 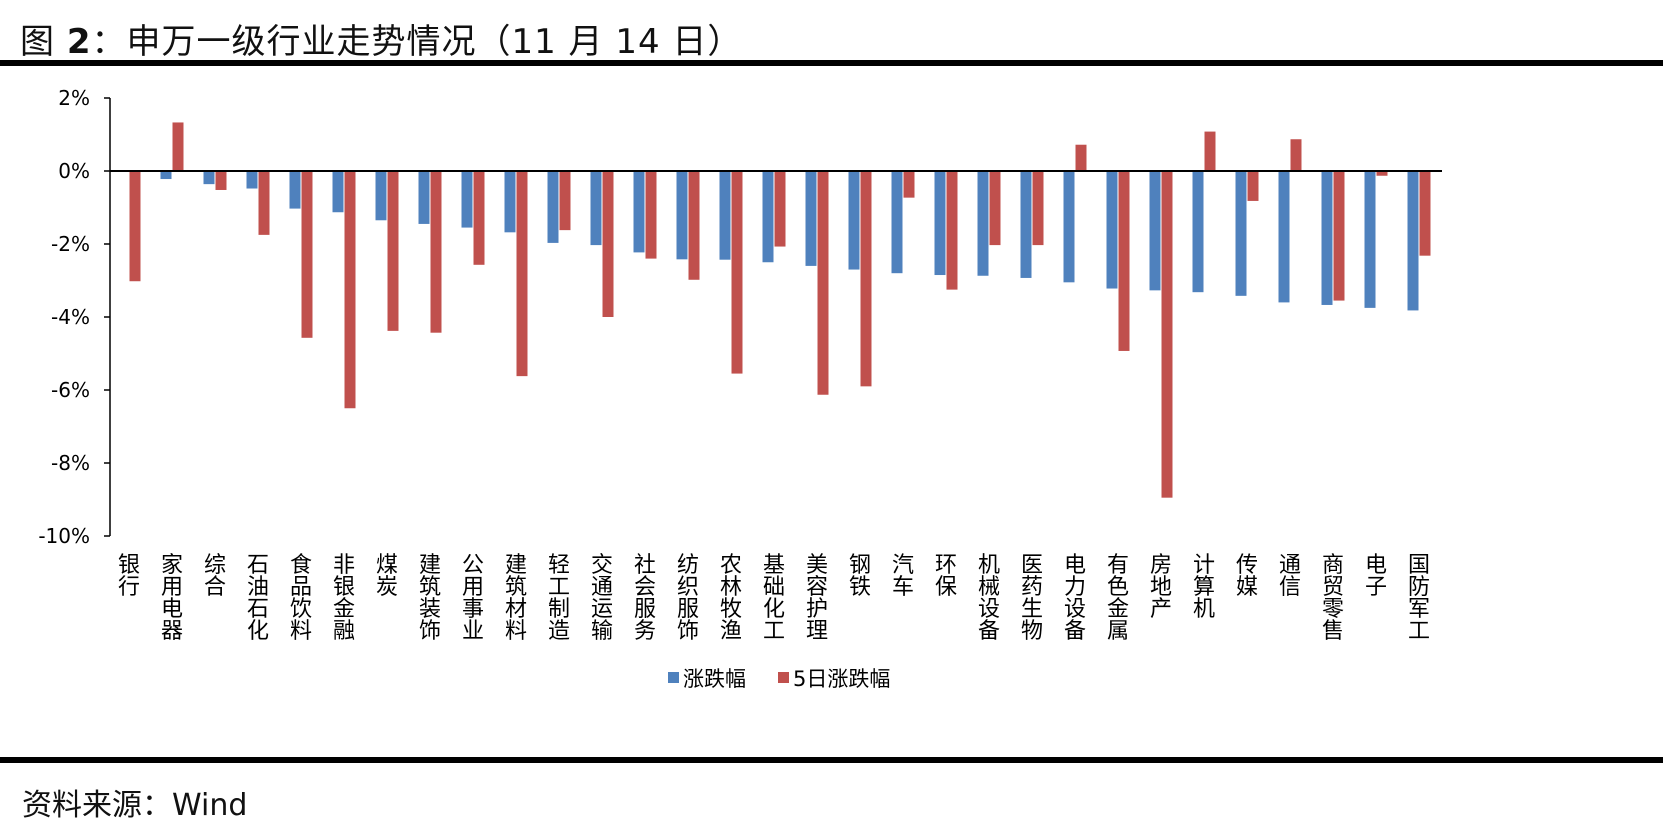 I want to click on category-label: 电力设备, so click(x=1075, y=598).